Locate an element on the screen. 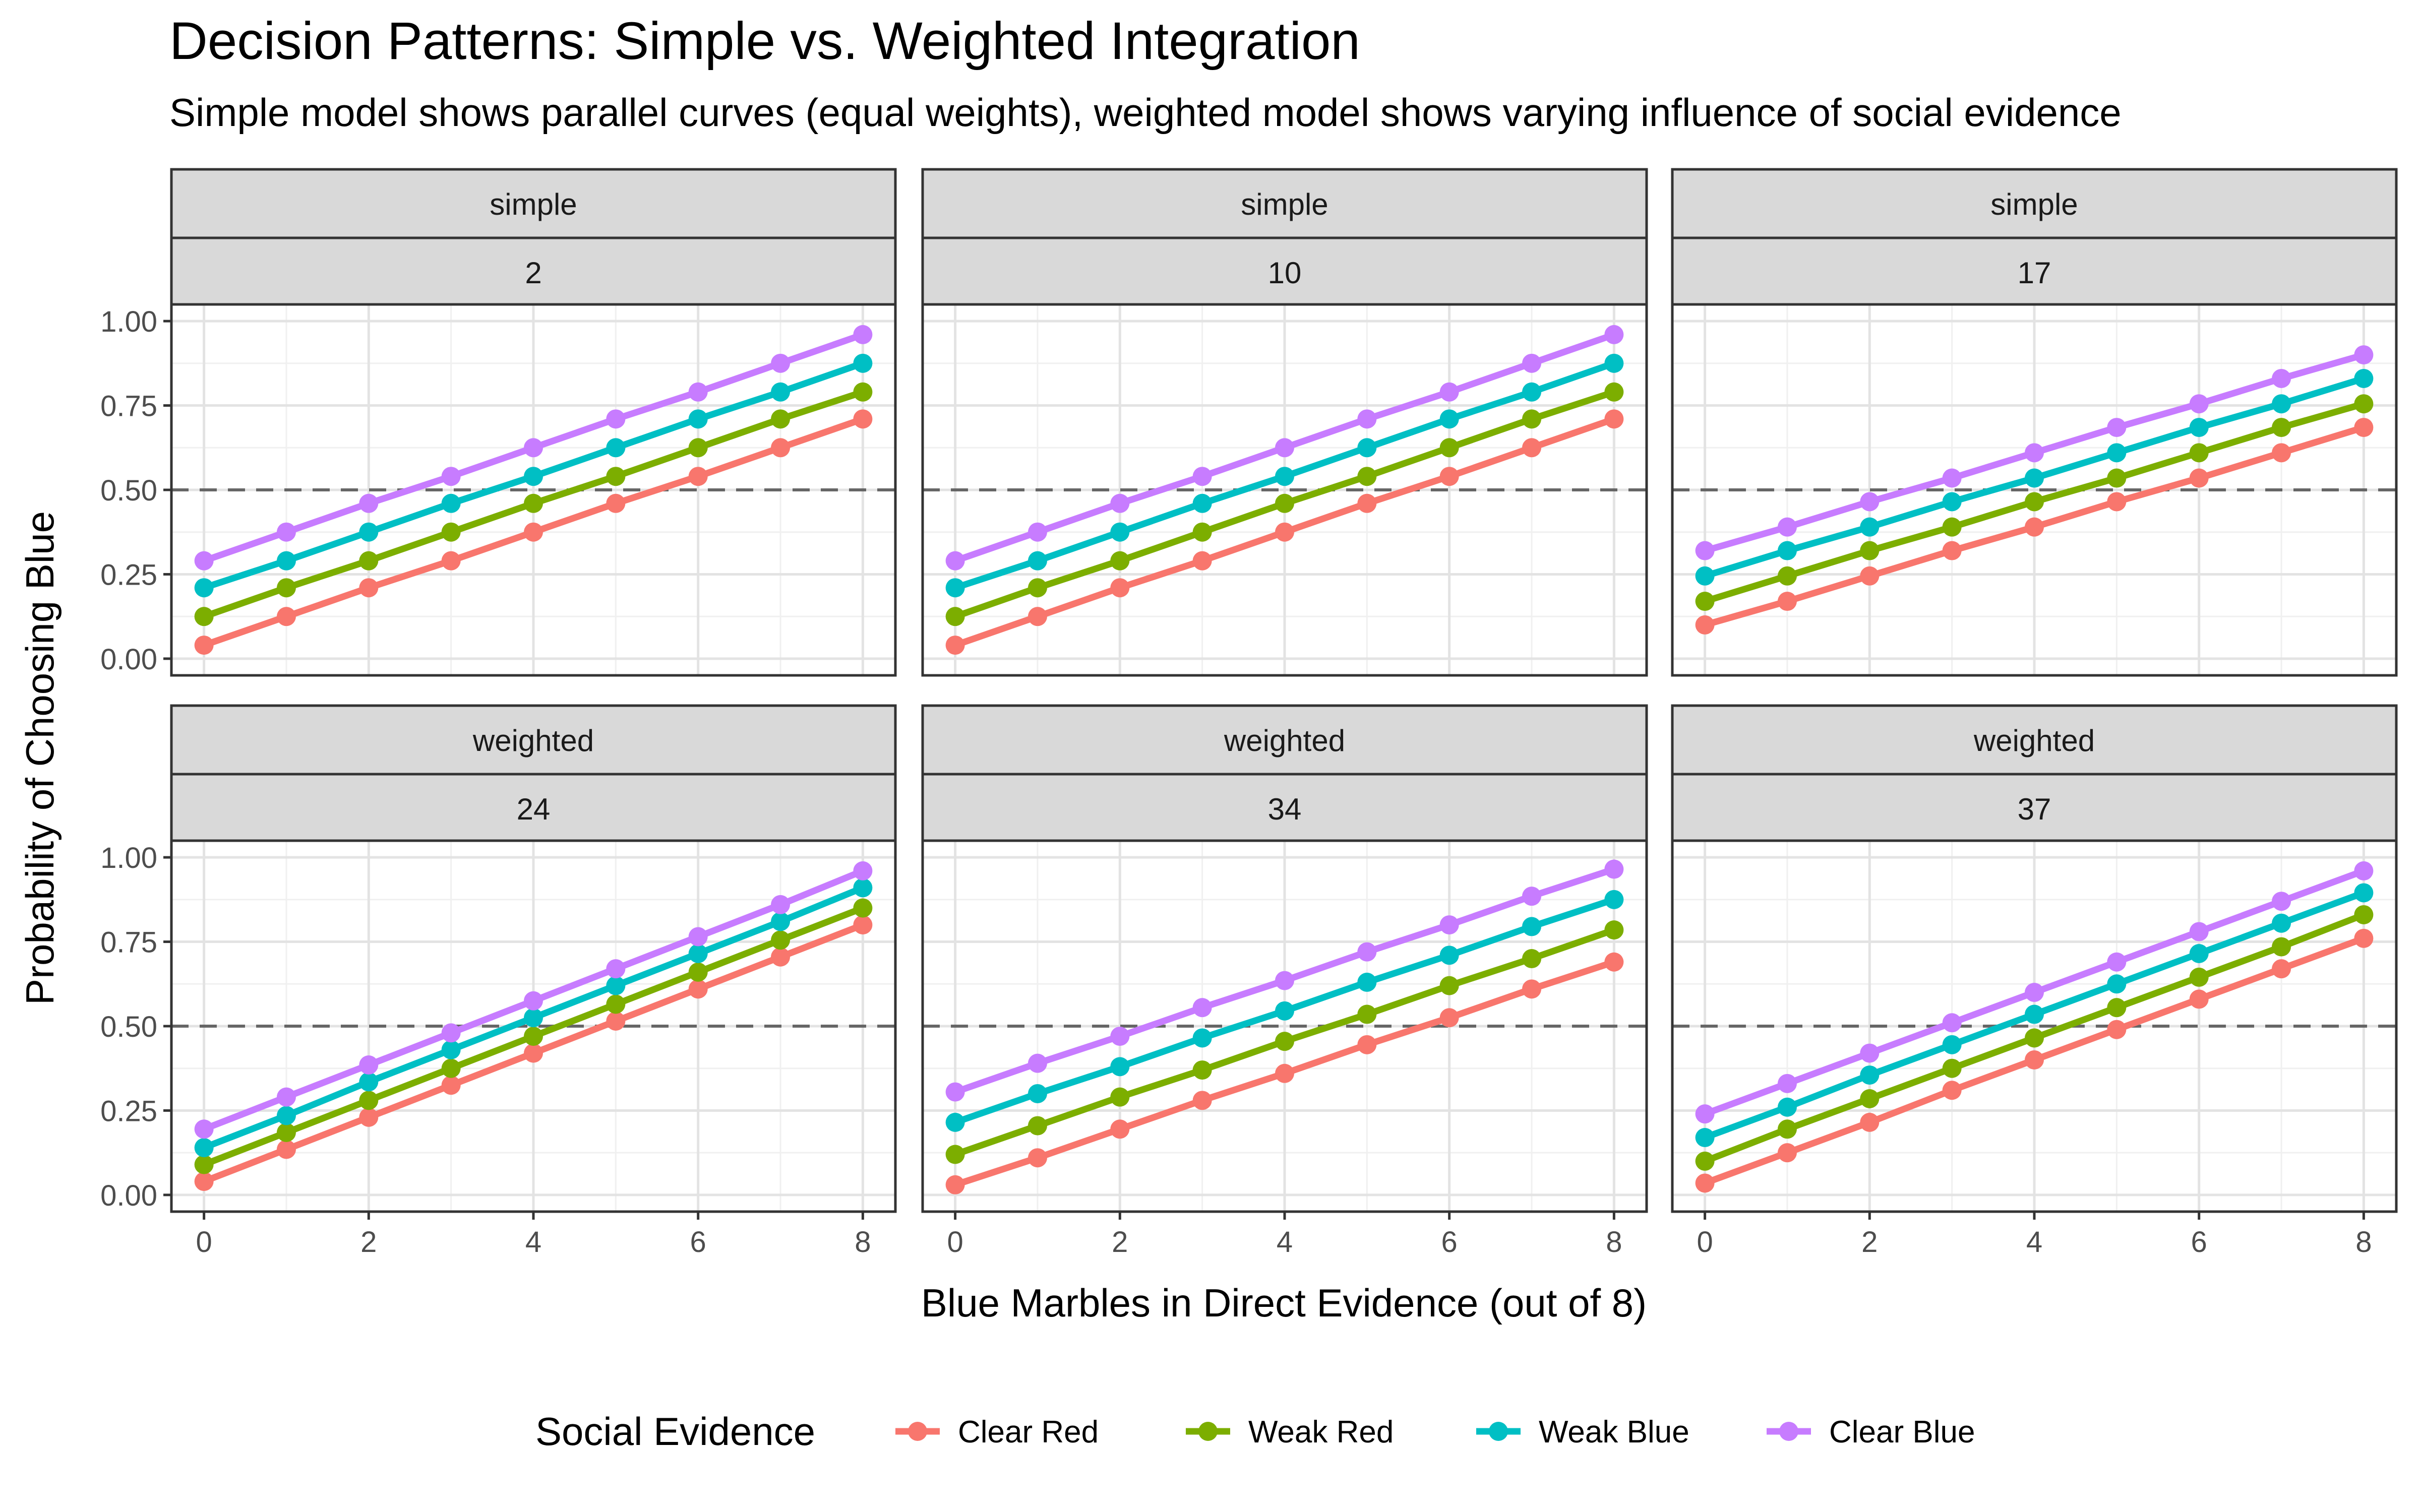 The height and width of the screenshot is (1512, 2420). facet-strip-participant-label: 17 is located at coordinates (2034, 273).